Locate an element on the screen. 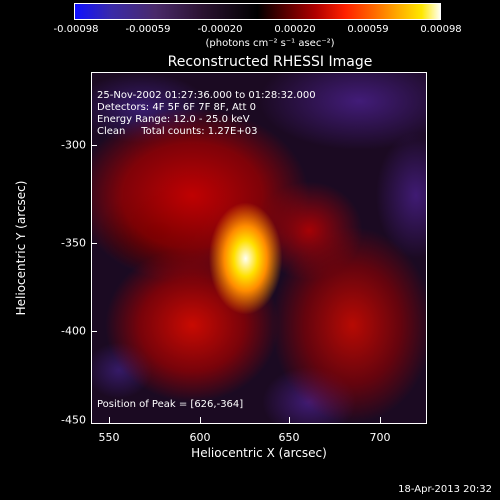 The image size is (500, 500). y-tick-label: -400 is located at coordinates (73, 331).